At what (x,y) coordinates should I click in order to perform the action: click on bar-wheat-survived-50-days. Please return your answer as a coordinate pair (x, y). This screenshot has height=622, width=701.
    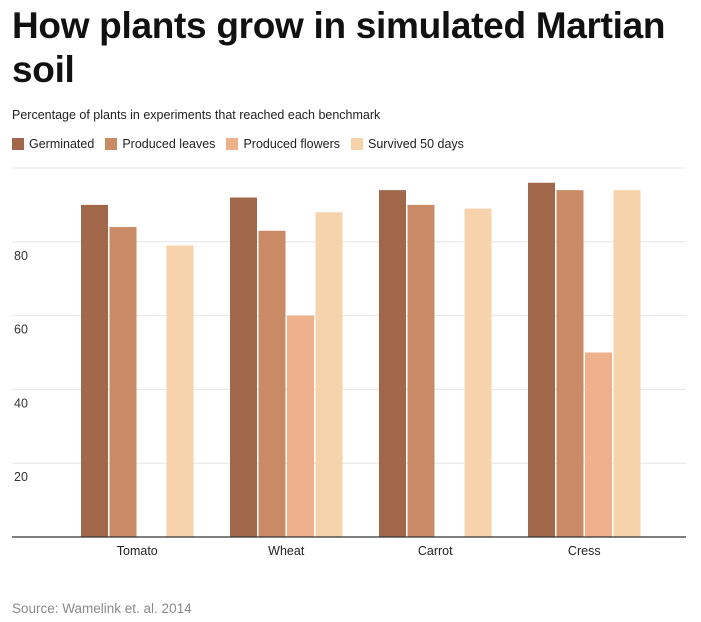
    Looking at the image, I should click on (329, 374).